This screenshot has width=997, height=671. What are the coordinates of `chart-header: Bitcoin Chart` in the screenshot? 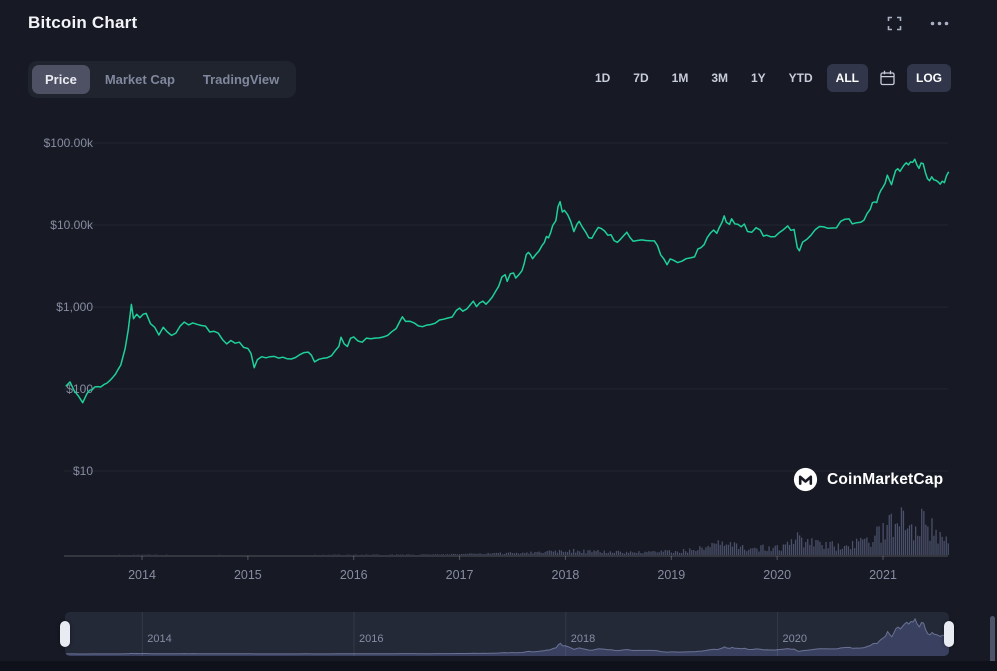 It's located at (489, 23).